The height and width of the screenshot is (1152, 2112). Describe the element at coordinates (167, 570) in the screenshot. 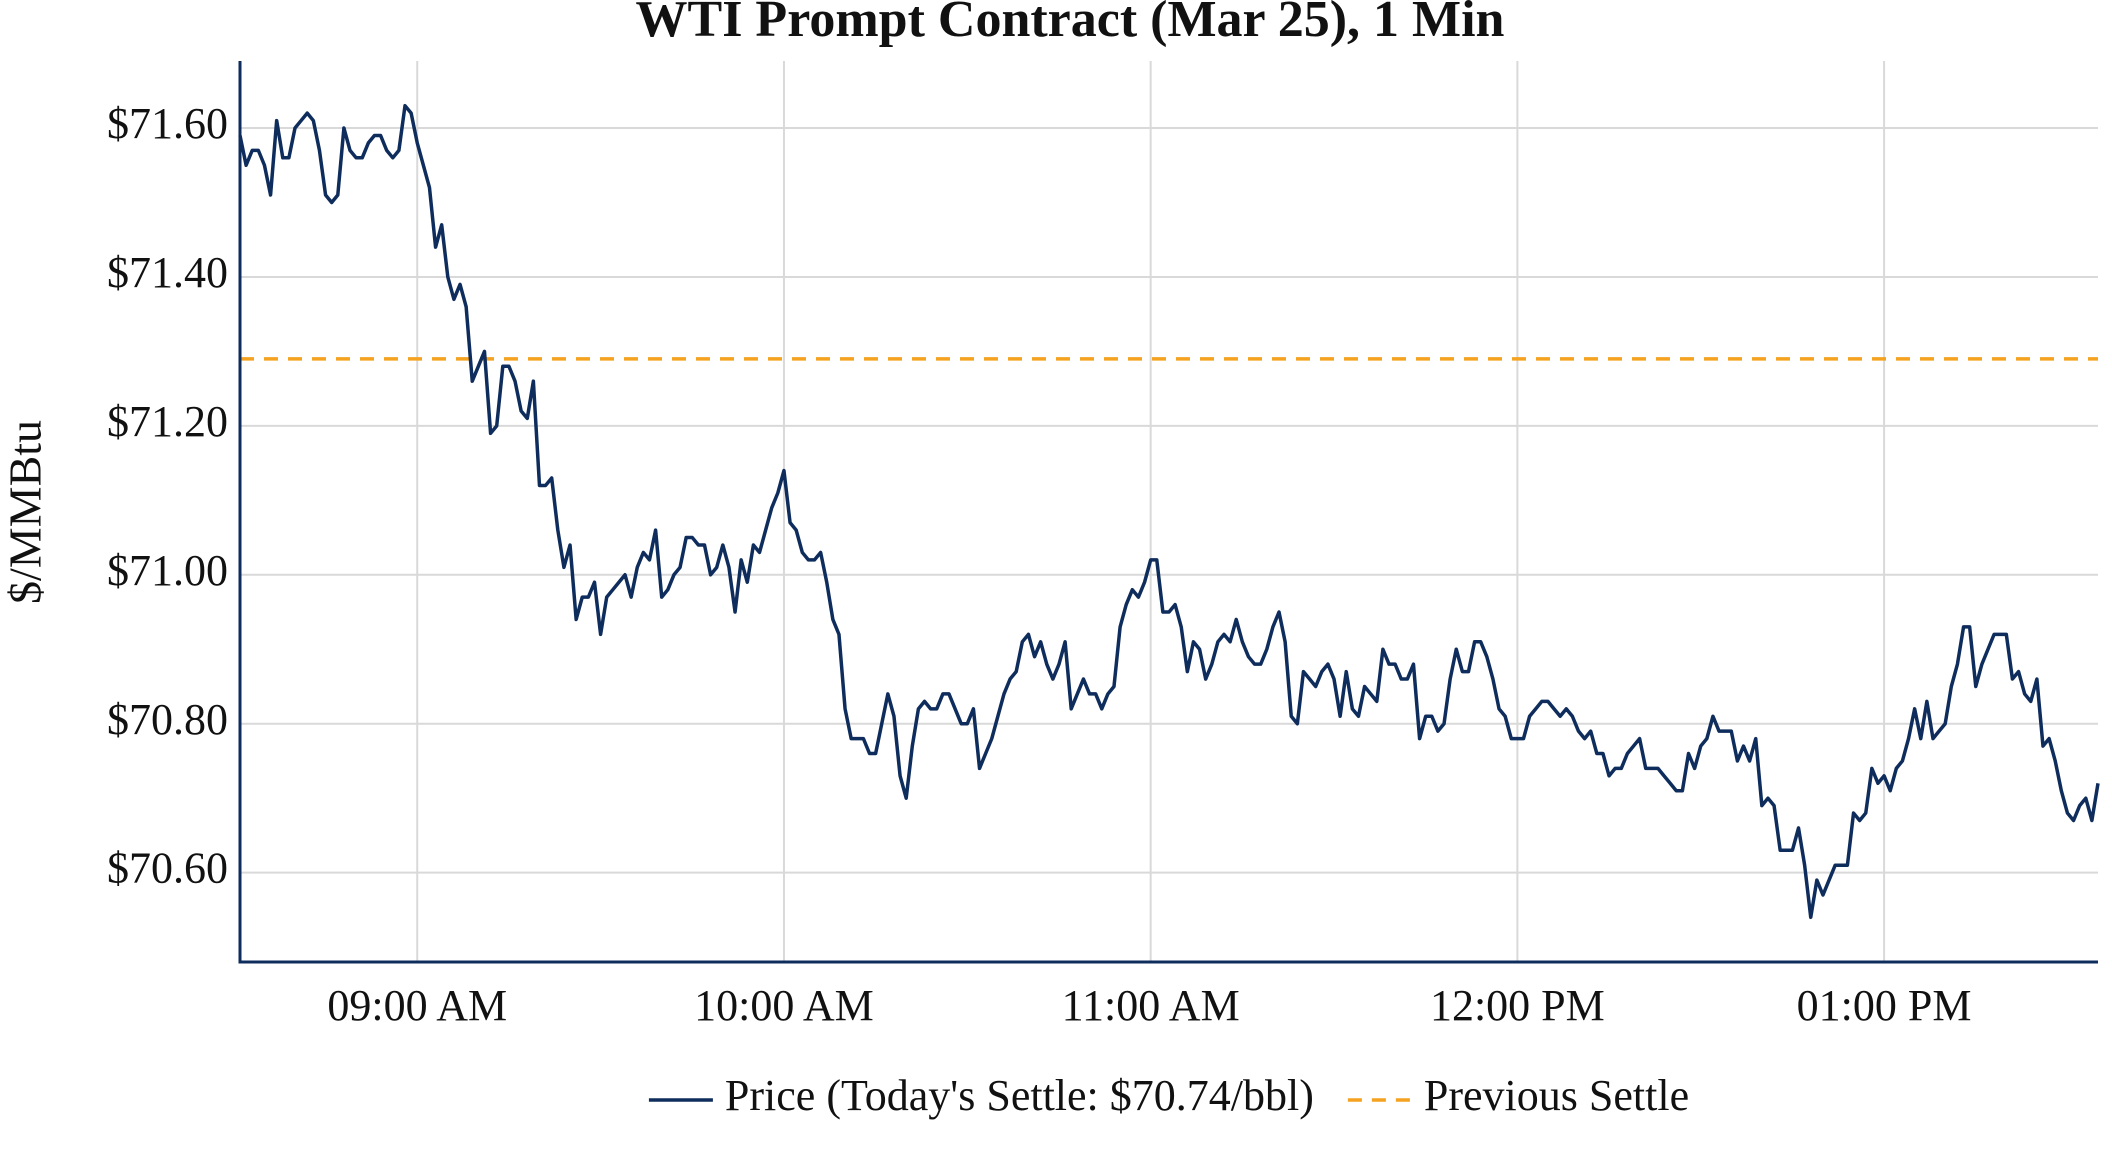

I see `y-tick-label: $71.00` at that location.